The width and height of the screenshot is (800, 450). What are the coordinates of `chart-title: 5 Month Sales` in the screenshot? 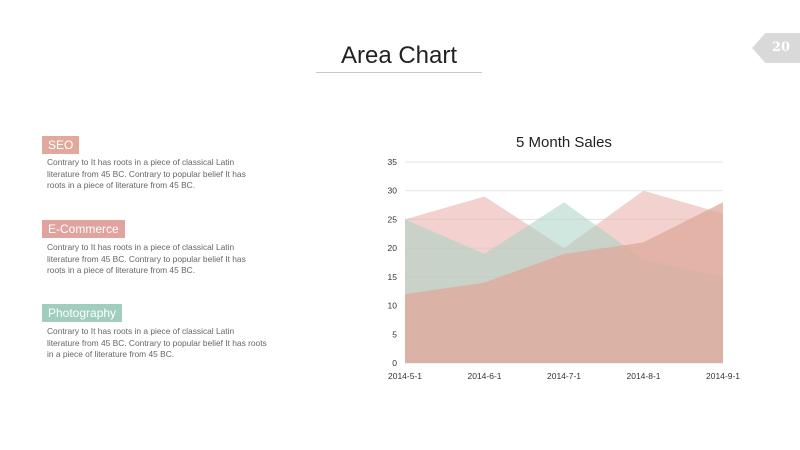 It's located at (564, 142).